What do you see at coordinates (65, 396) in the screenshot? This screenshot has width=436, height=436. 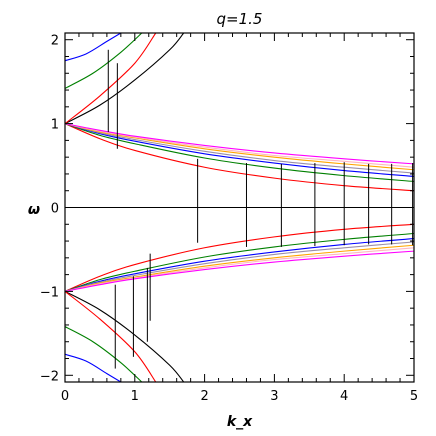 I see `x-tick-label: 0` at bounding box center [65, 396].